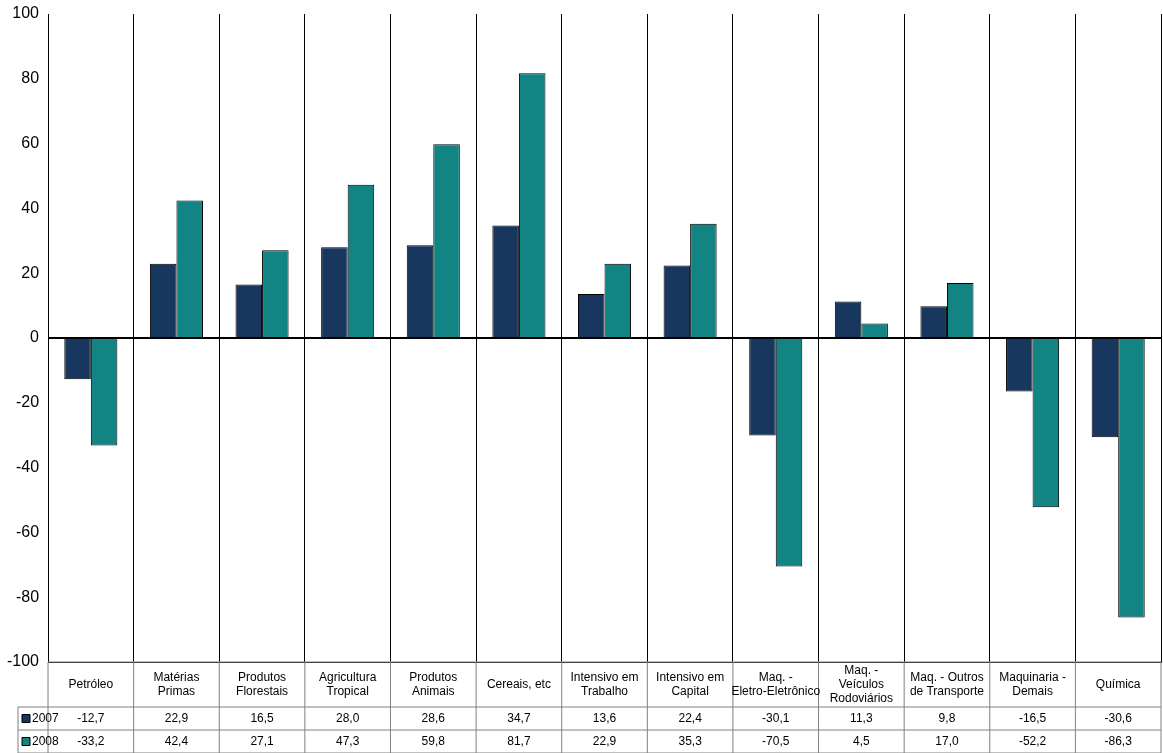 The height and width of the screenshot is (753, 1163). What do you see at coordinates (30, 78) in the screenshot?
I see `y-tick-label: 80` at bounding box center [30, 78].